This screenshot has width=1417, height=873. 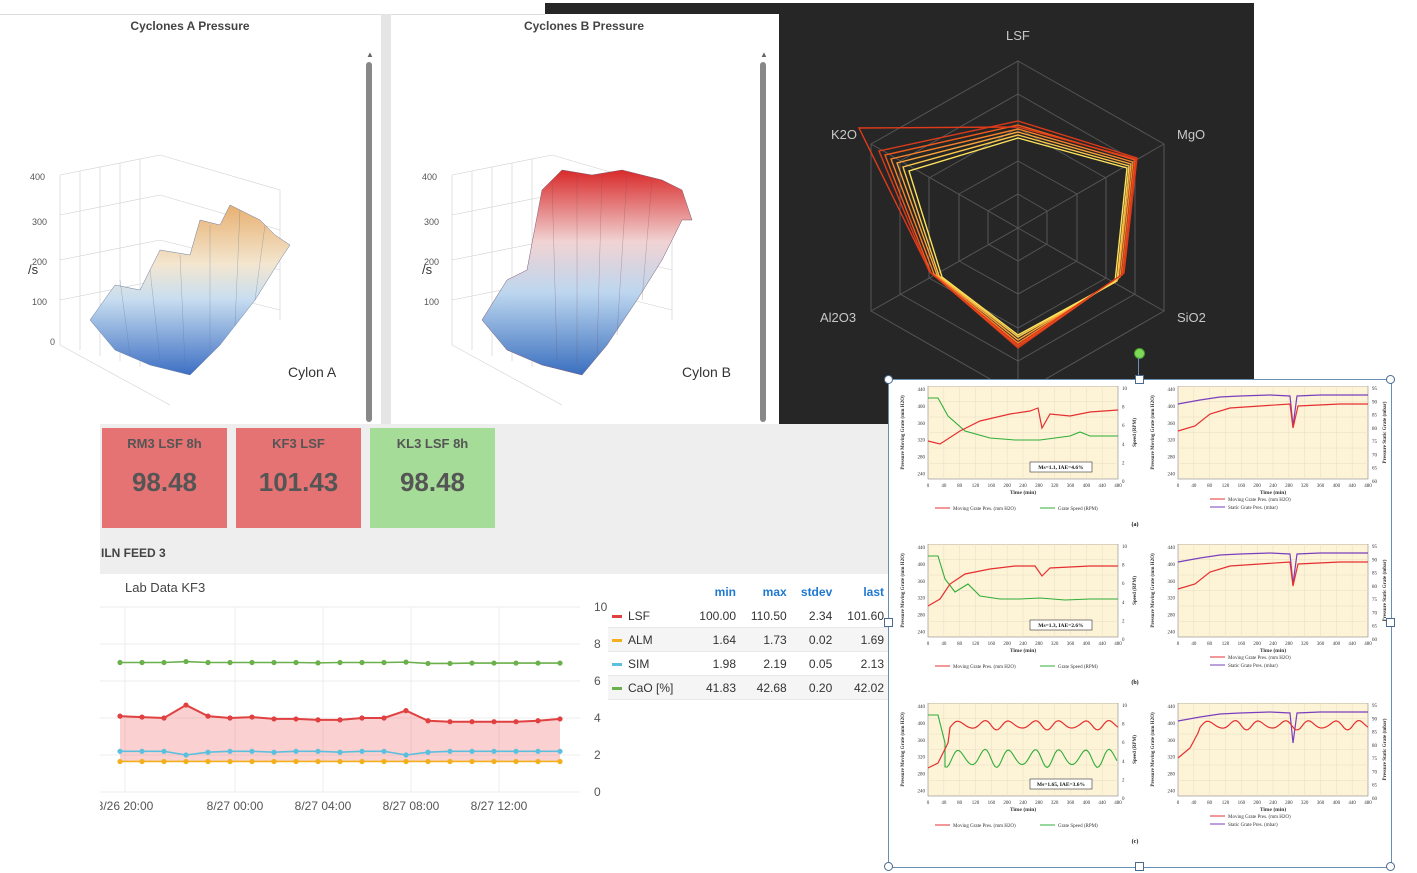 I want to click on legend-row-cao: CaO [%] 41.83 42.68 0.20 42.02, so click(x=748, y=687).